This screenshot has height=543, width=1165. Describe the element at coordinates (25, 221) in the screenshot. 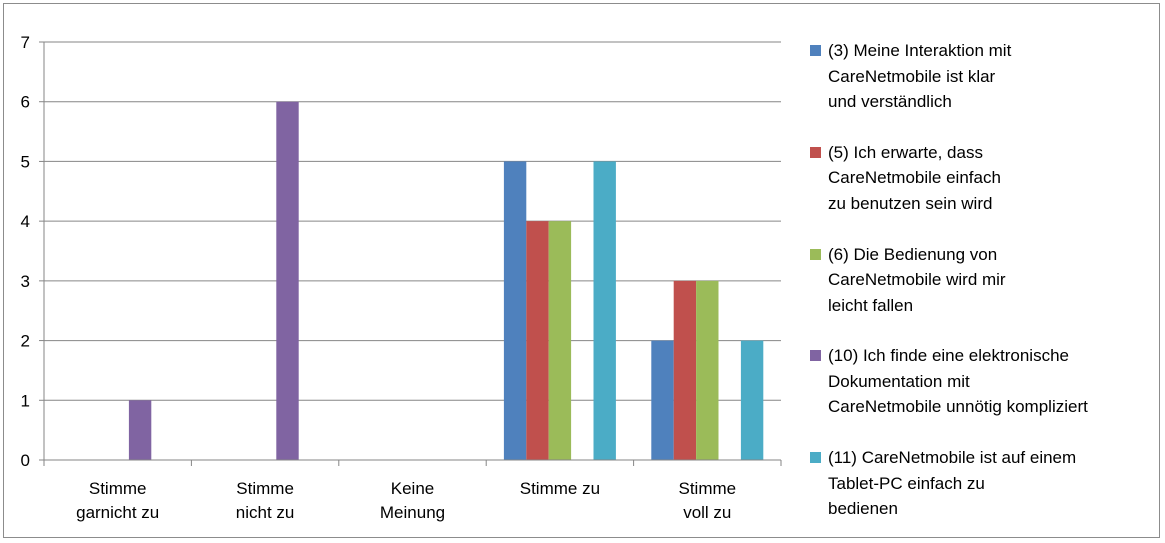

I see `y-tick-label: 4` at that location.